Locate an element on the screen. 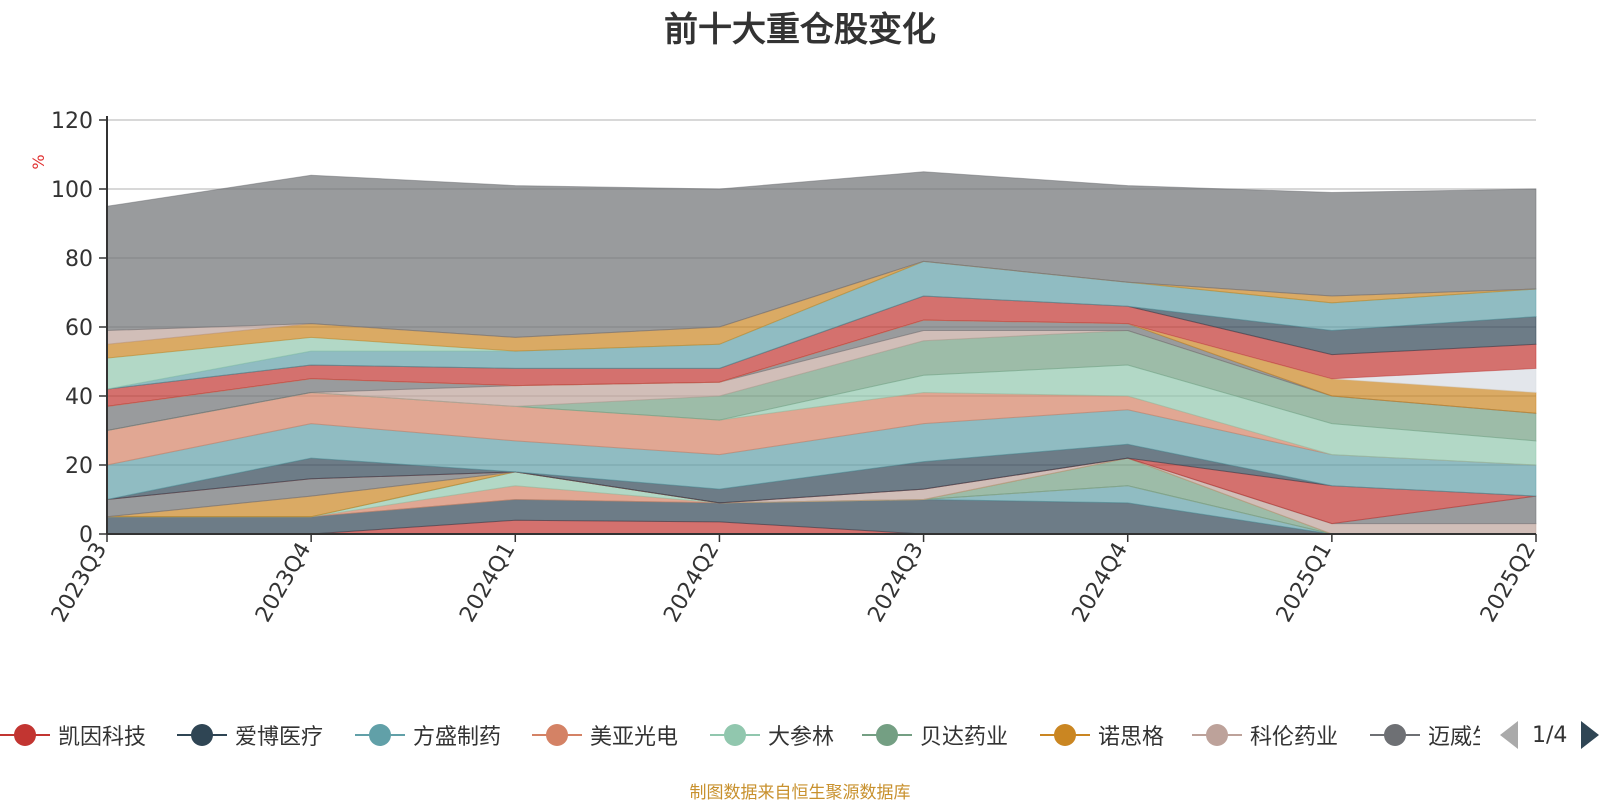 The height and width of the screenshot is (803, 1600). y-tick-label: 20 is located at coordinates (79, 466).